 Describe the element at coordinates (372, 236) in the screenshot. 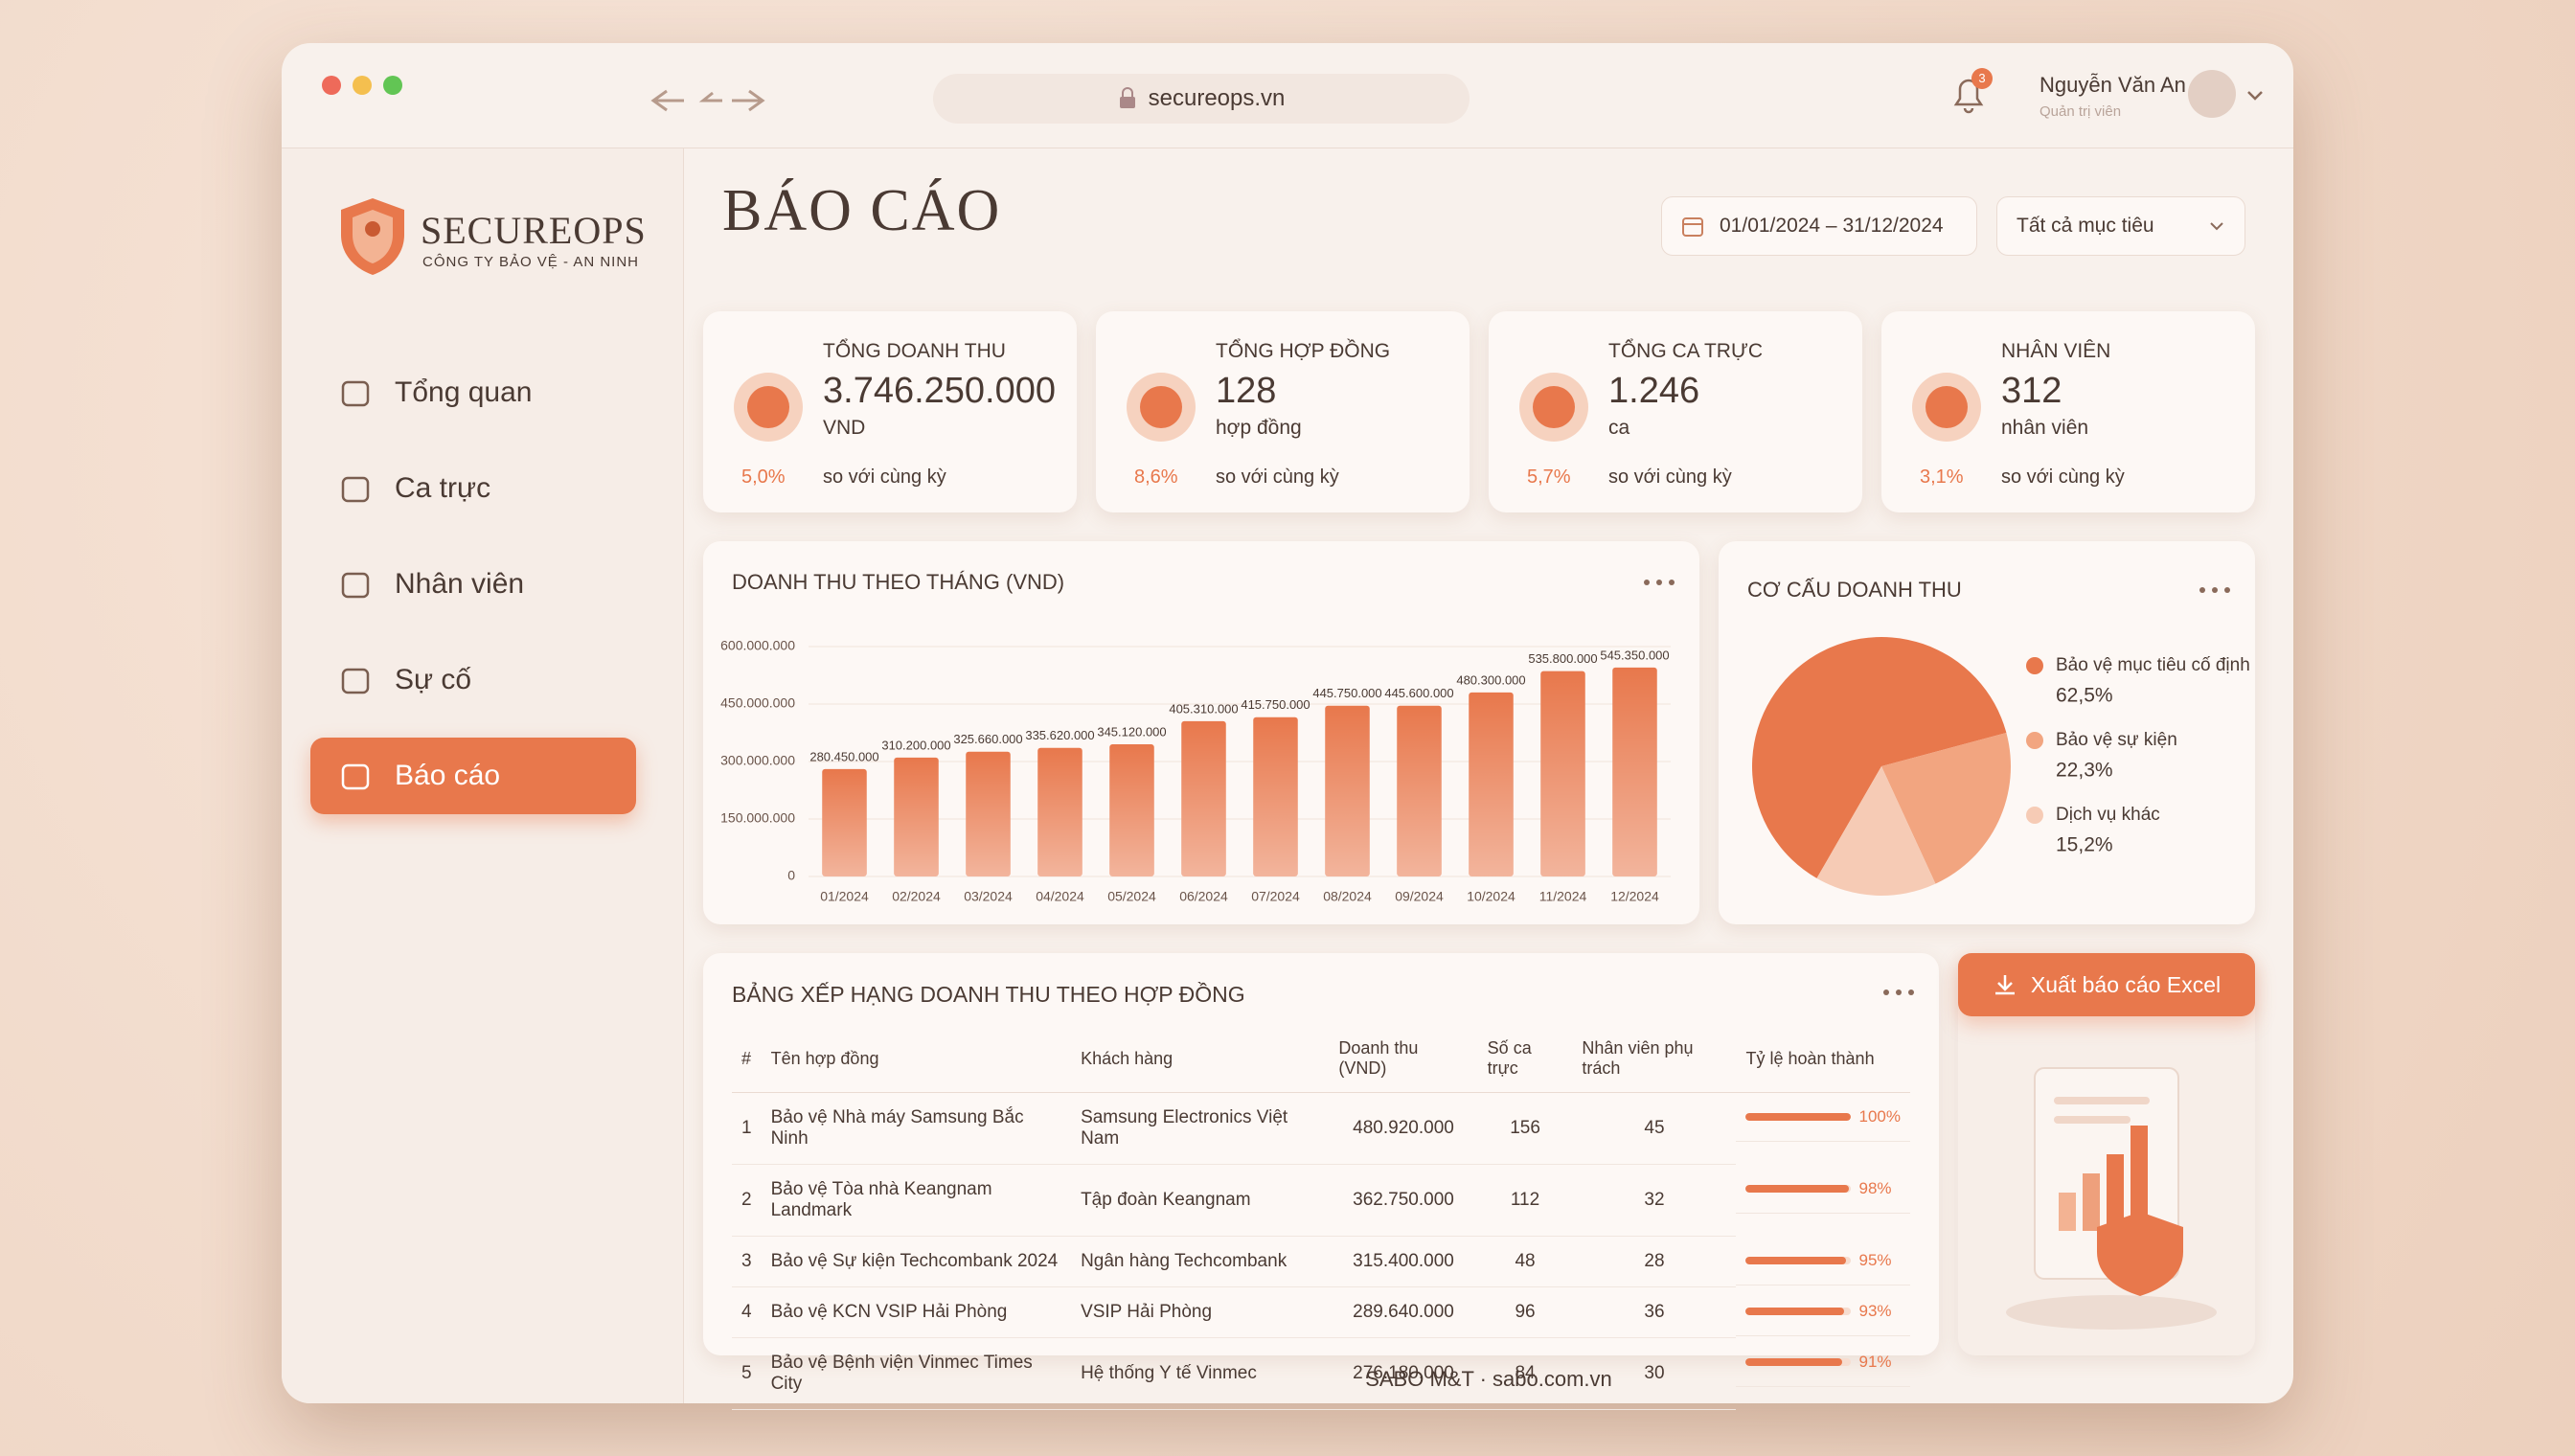

I see `logo-shield` at that location.